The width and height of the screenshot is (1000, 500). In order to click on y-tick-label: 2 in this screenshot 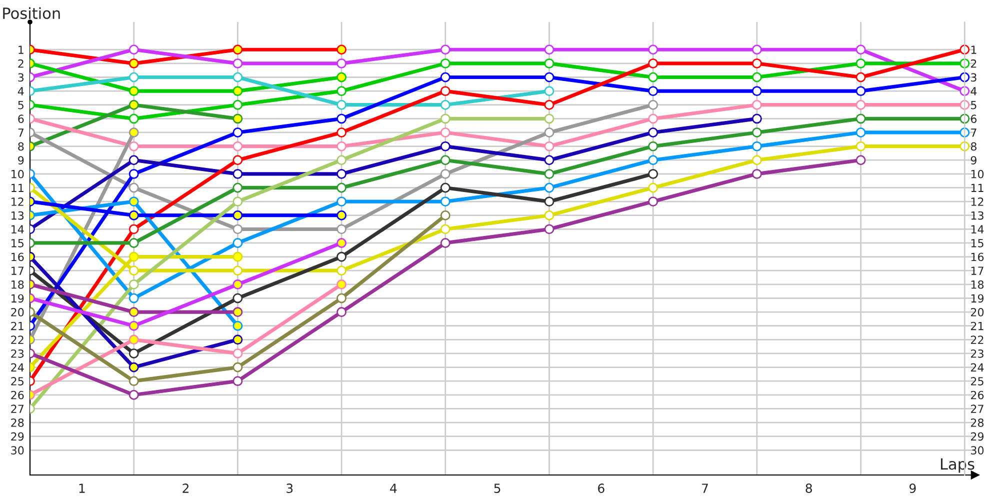, I will do `click(21, 63)`.